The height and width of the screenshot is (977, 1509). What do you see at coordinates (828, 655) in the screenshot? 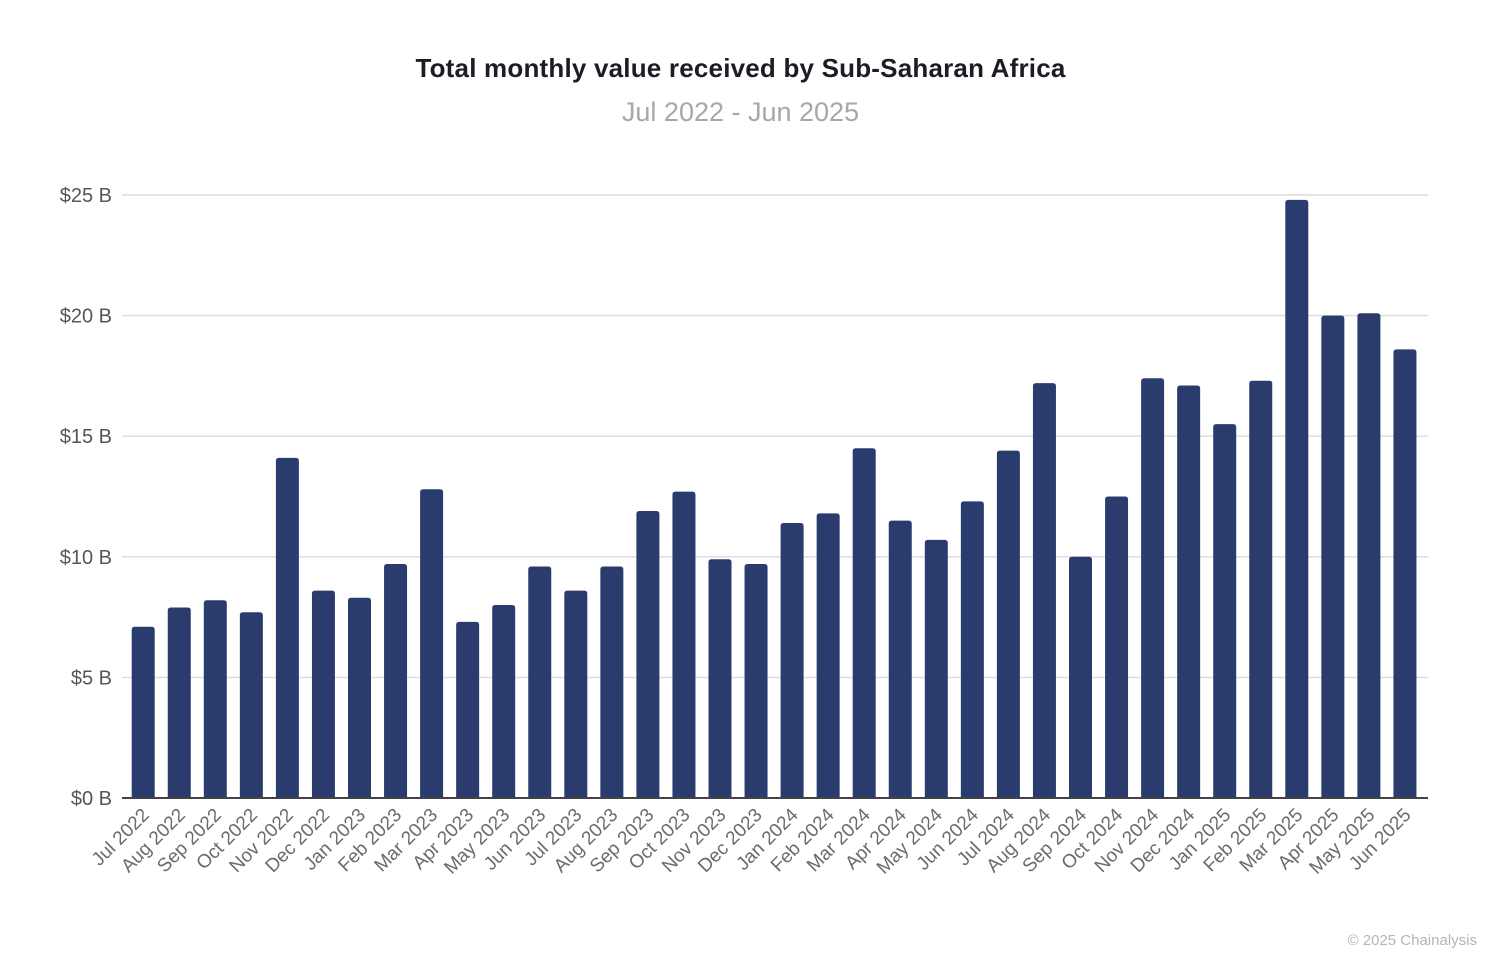
I see `bar-feb-2024` at bounding box center [828, 655].